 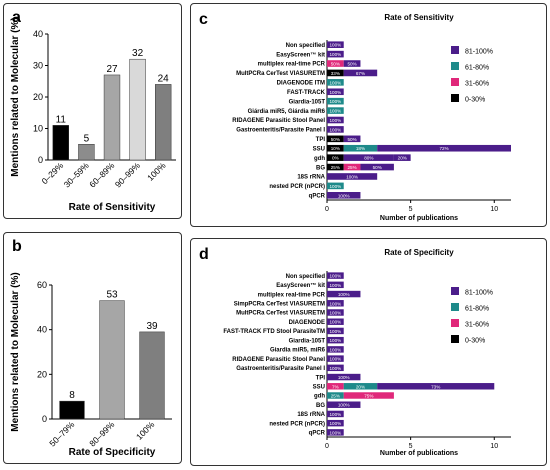 I want to click on segment-label: 80%, so click(x=368, y=158).